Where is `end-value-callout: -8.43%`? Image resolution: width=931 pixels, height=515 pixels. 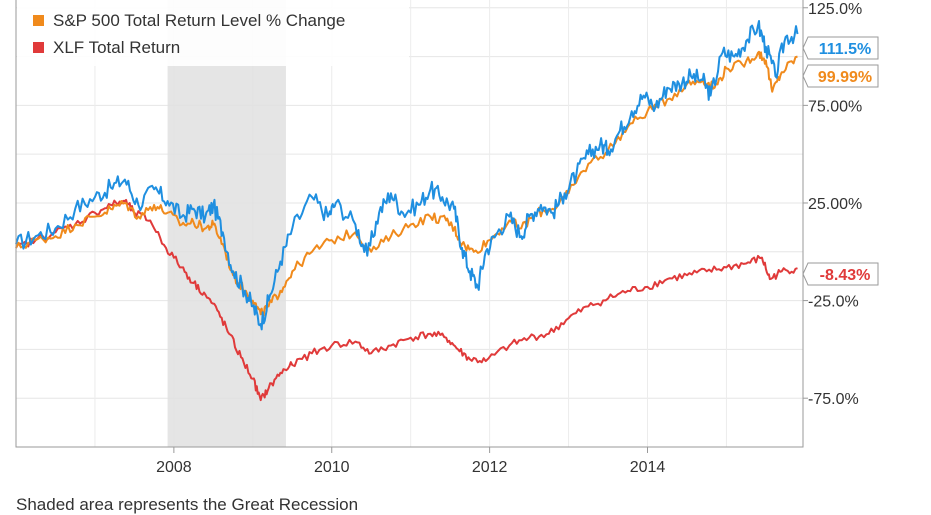
end-value-callout: -8.43% is located at coordinates (840, 274).